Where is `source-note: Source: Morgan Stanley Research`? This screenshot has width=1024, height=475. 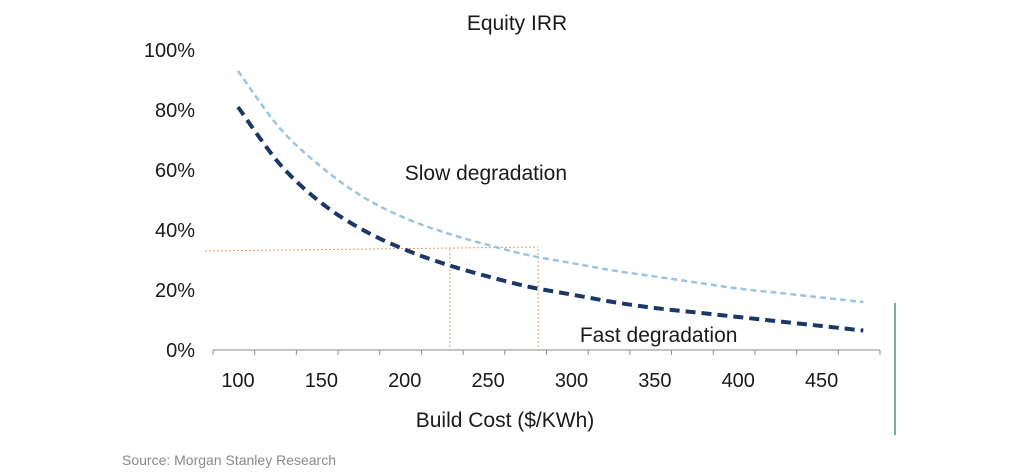
source-note: Source: Morgan Stanley Research is located at coordinates (229, 460).